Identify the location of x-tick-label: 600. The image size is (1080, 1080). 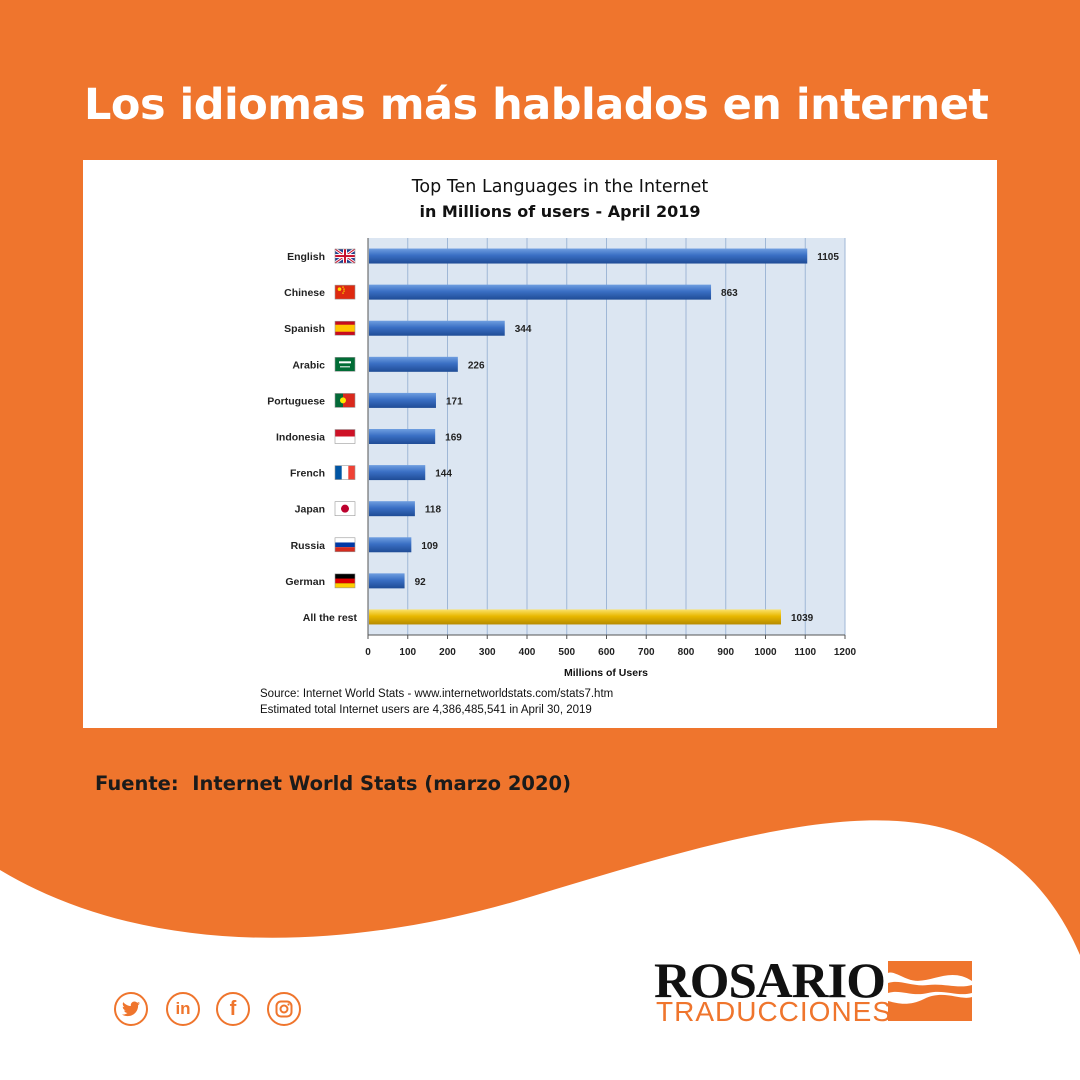
(606, 652).